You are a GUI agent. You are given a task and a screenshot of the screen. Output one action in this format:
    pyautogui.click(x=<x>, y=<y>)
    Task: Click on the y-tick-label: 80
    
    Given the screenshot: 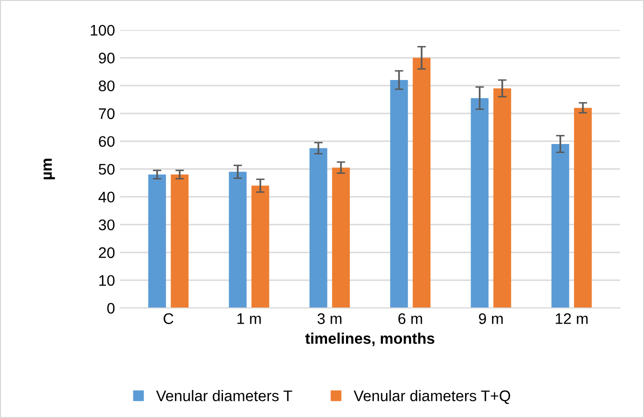 What is the action you would take?
    pyautogui.click(x=106, y=86)
    